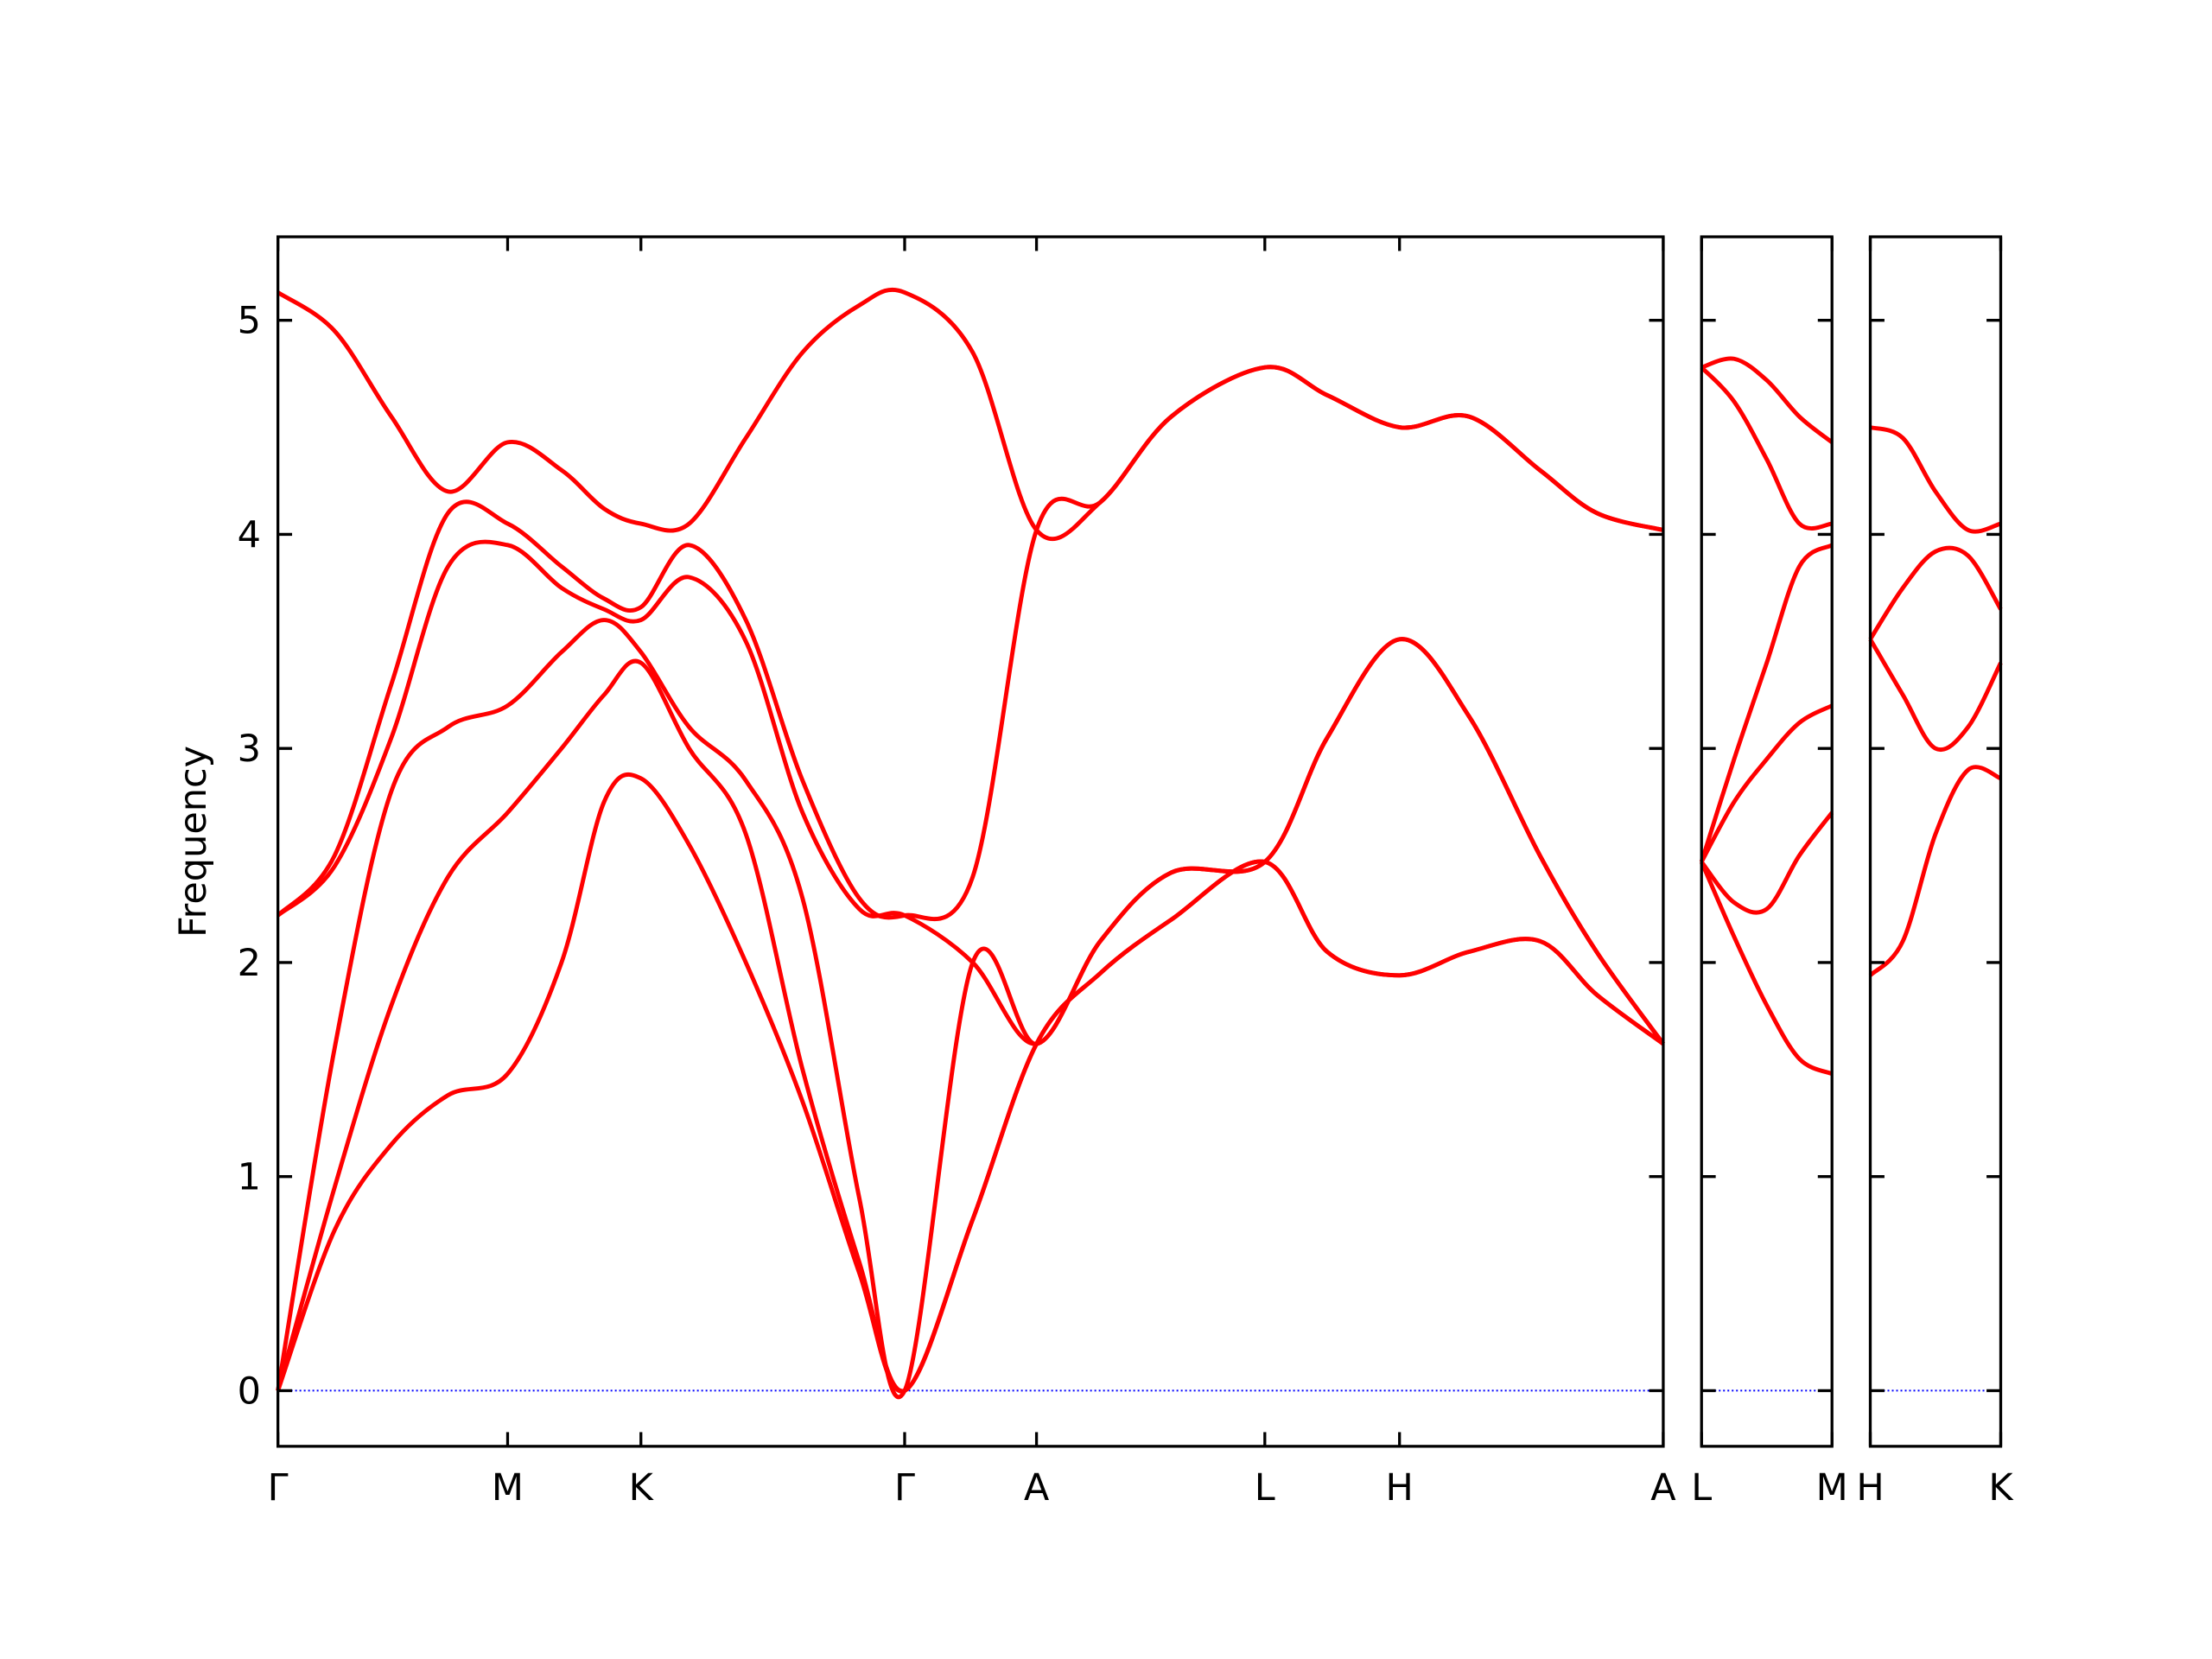 The height and width of the screenshot is (1659, 2212). What do you see at coordinates (249, 321) in the screenshot?
I see `y-tick-label: 5` at bounding box center [249, 321].